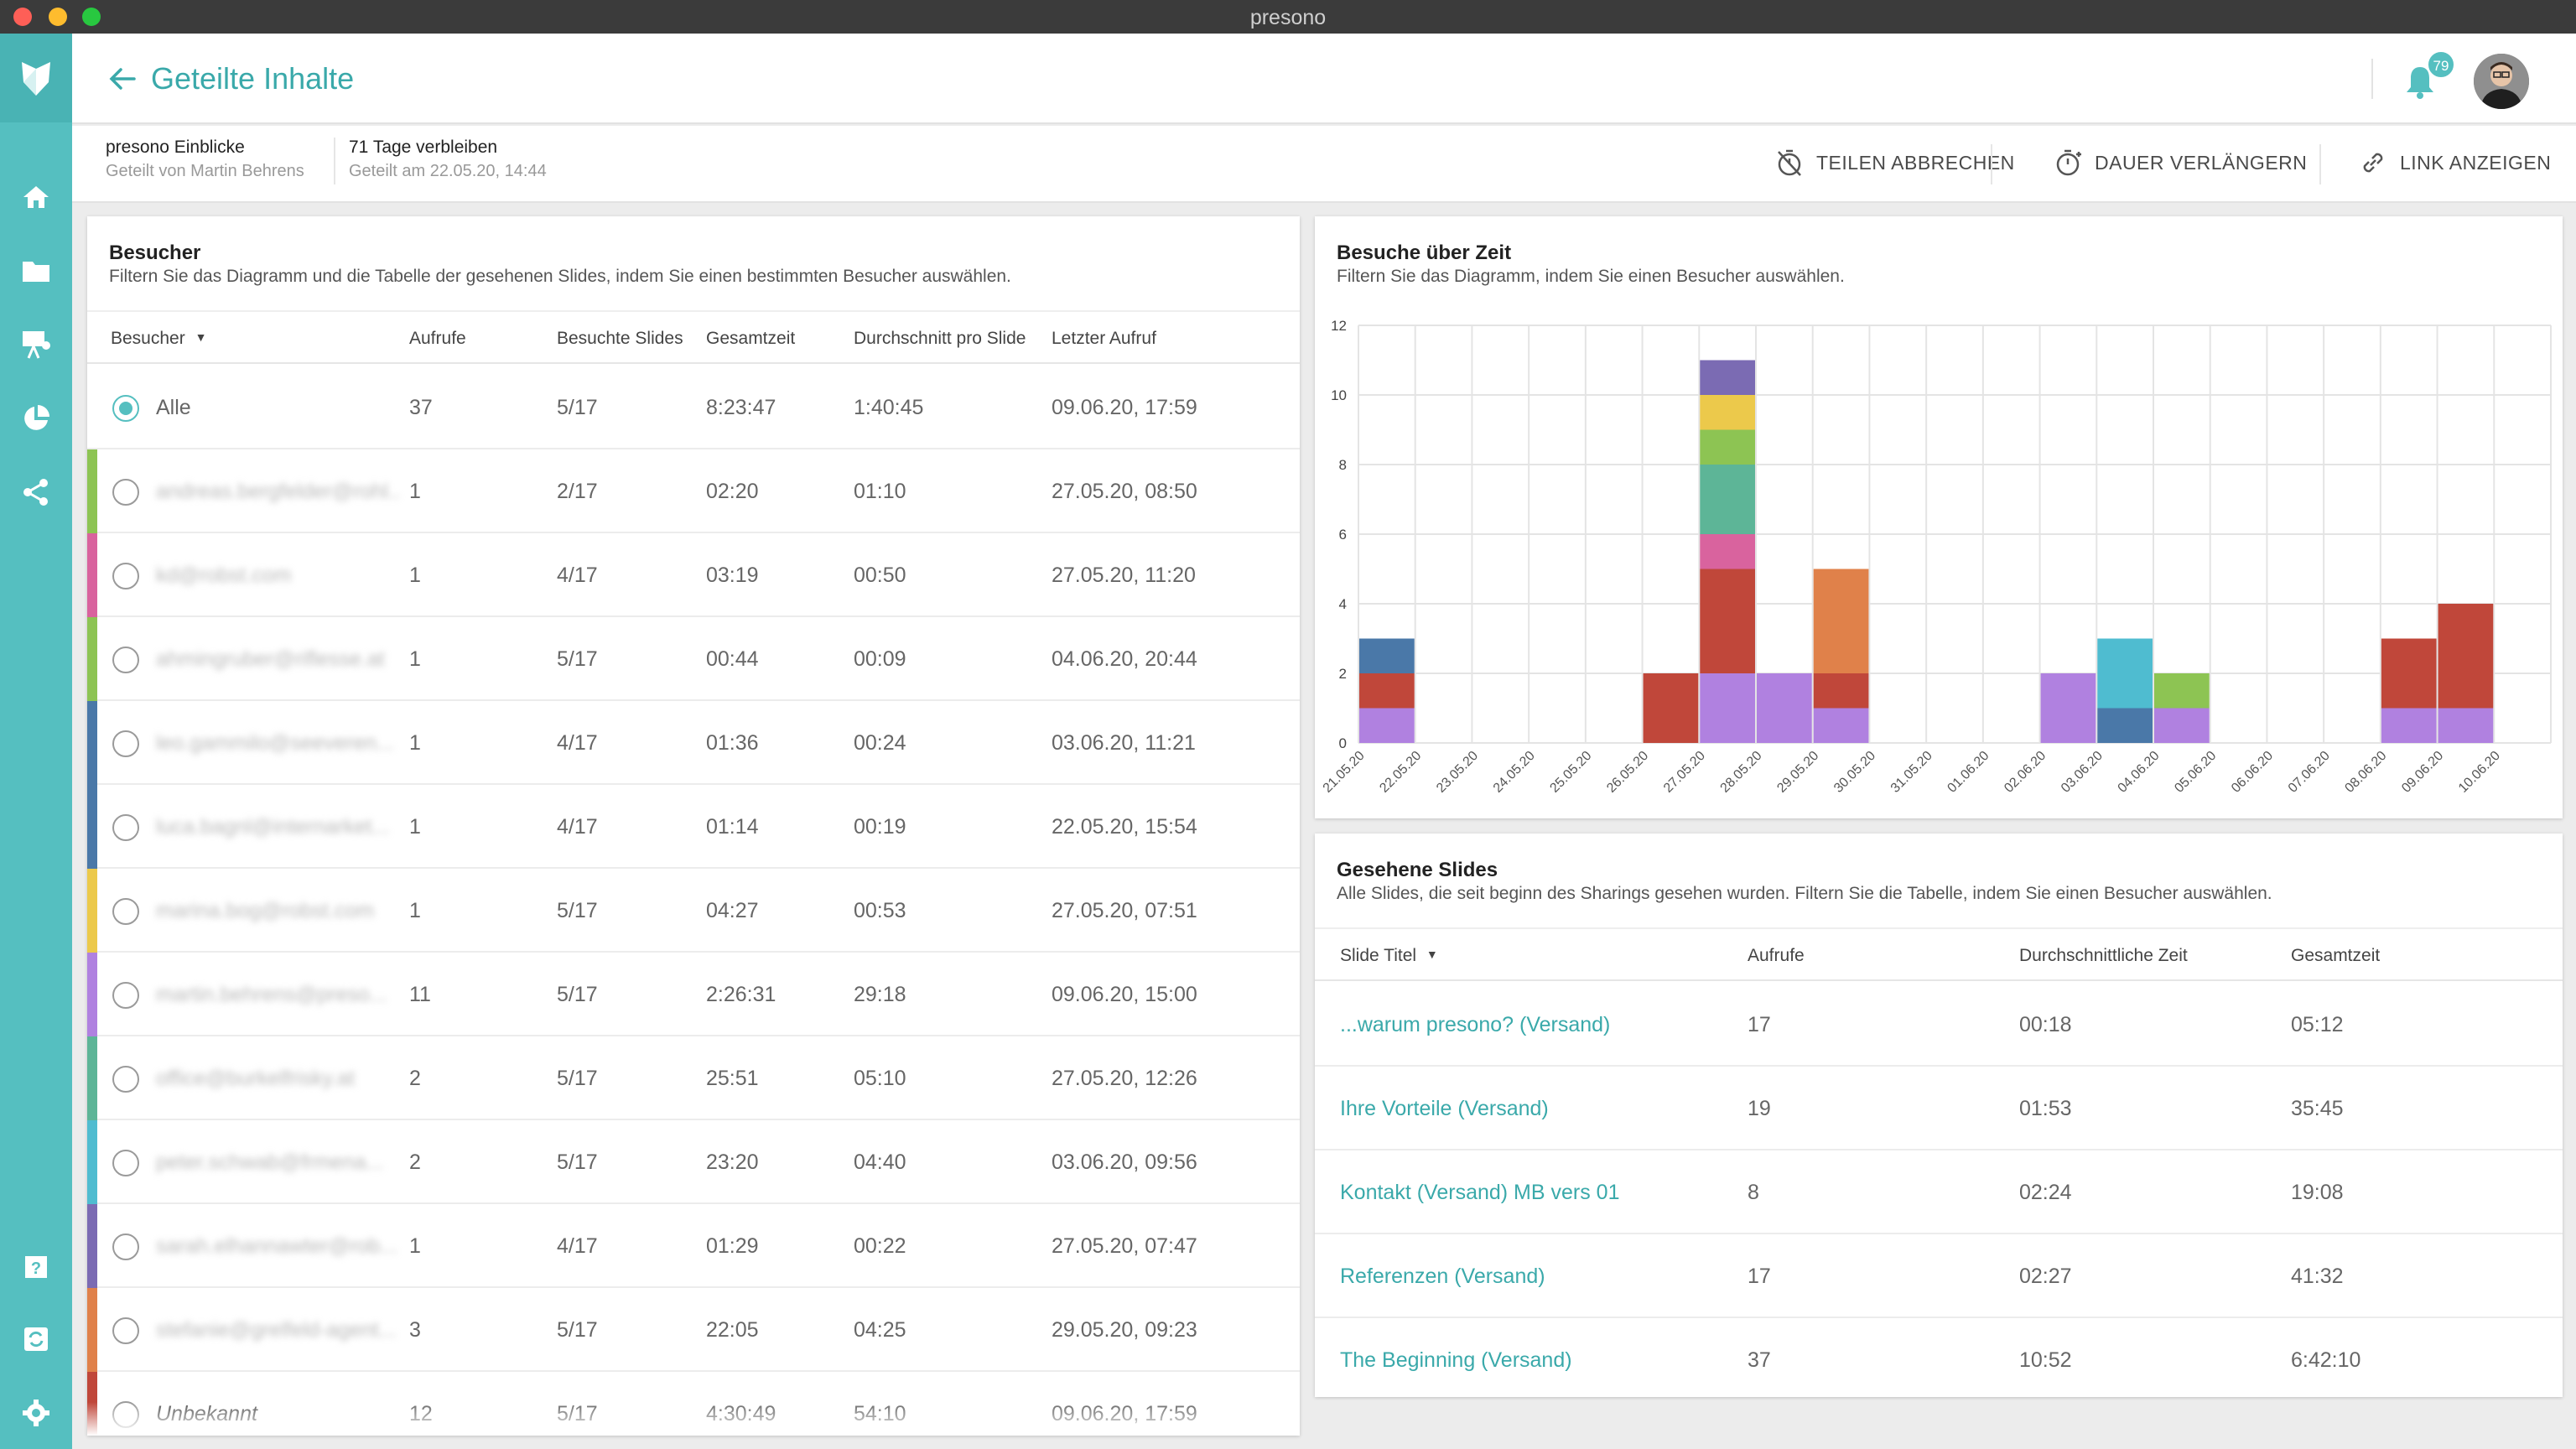  I want to click on cancel-sharing-button: TEILEN ABBRECHEN, so click(1894, 163).